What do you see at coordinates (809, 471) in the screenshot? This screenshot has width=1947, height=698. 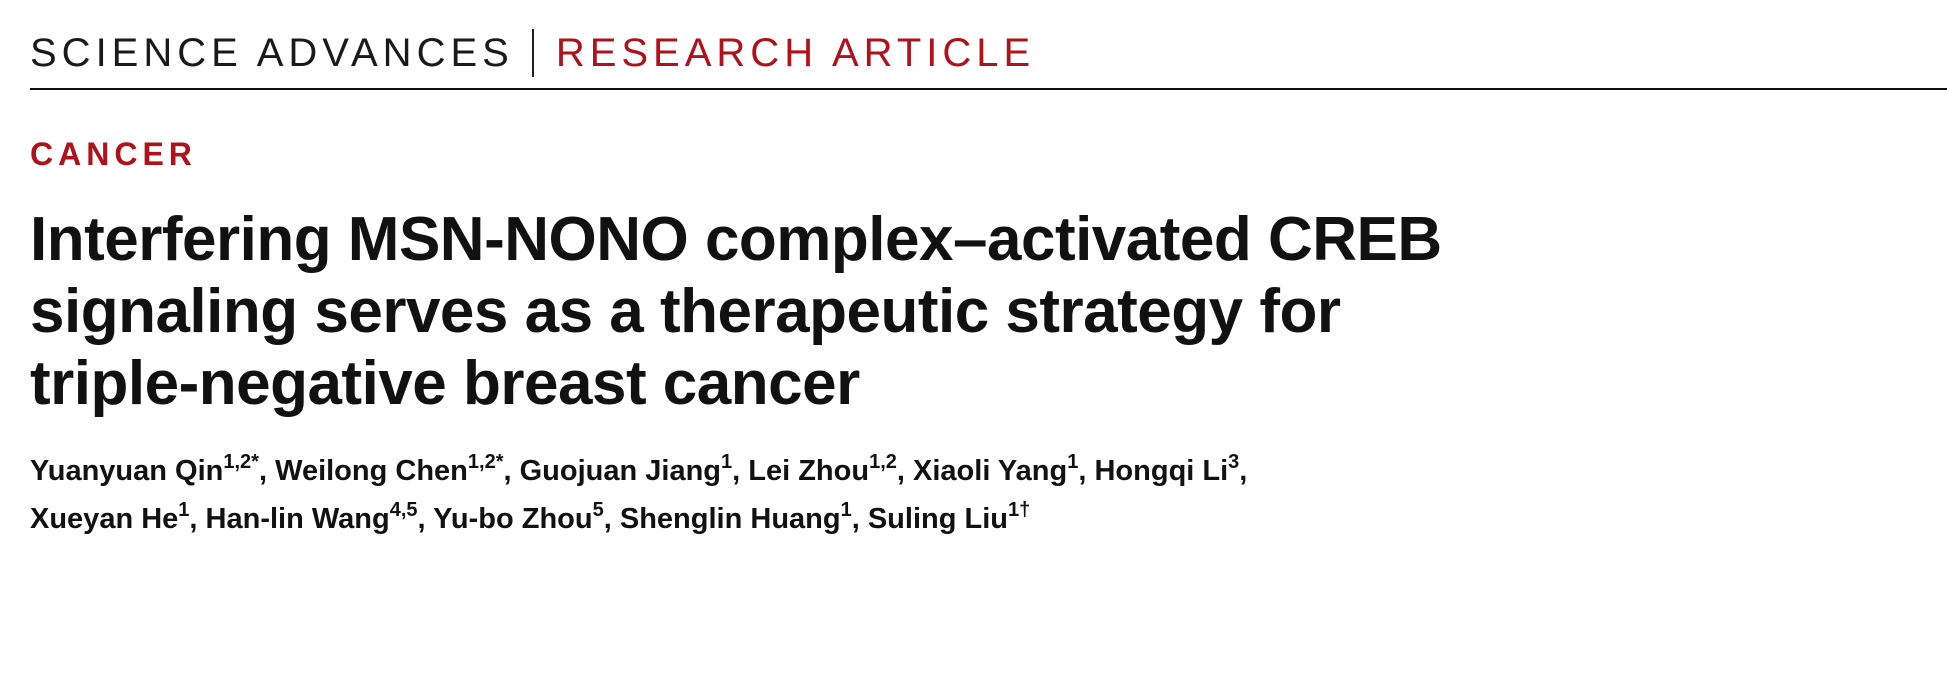 I see `author-name: Lei Zhou` at bounding box center [809, 471].